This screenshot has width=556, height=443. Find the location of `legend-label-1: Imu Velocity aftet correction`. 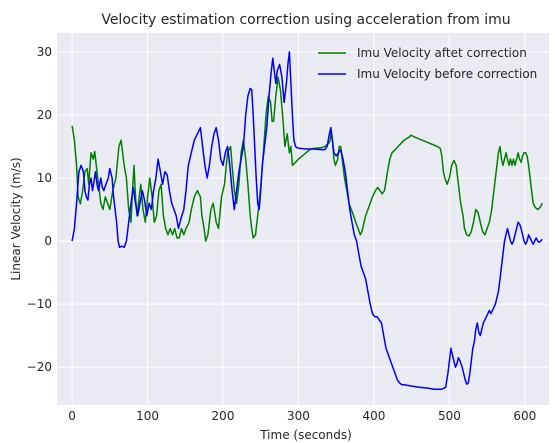

legend-label-1: Imu Velocity aftet correction is located at coordinates (442, 53).